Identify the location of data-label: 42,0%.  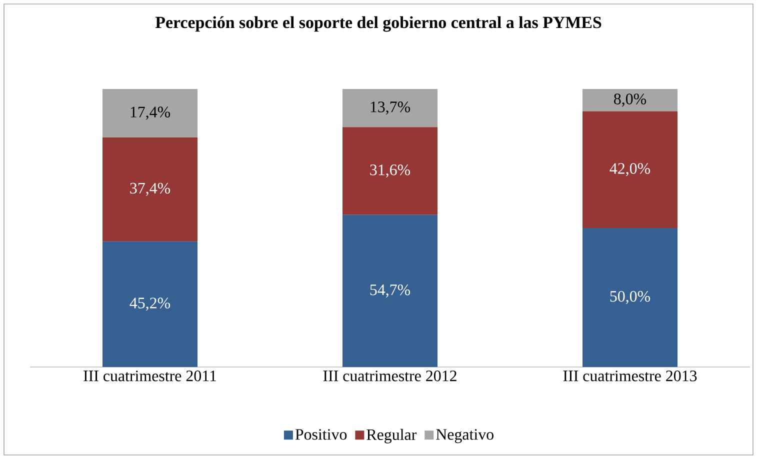
(630, 169).